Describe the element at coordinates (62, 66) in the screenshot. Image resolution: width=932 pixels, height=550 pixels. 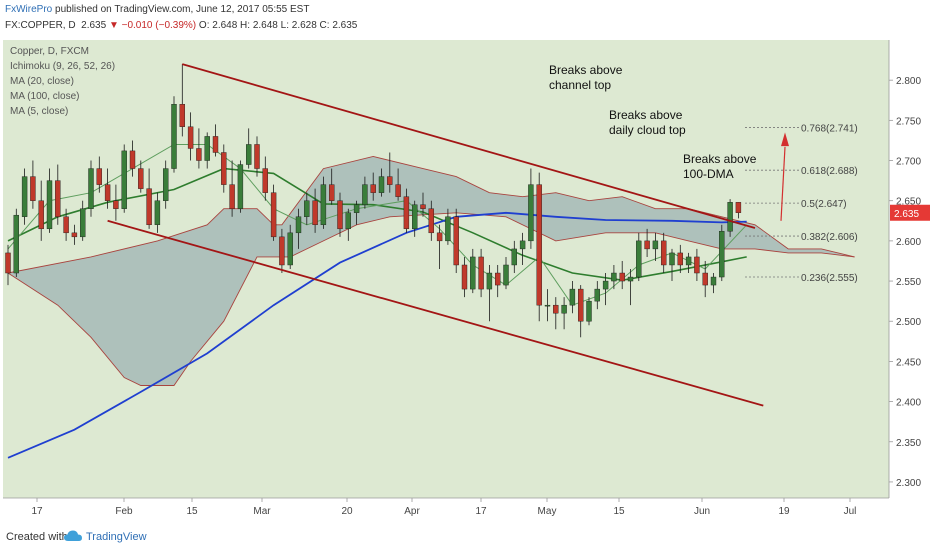
I see `indicator-legend-item: Ichimoku (9, 26, 52, 26)` at that location.